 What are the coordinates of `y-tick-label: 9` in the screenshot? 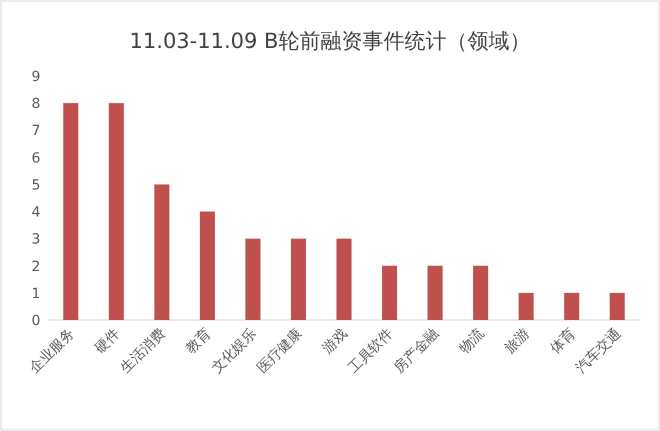 It's located at (36, 77).